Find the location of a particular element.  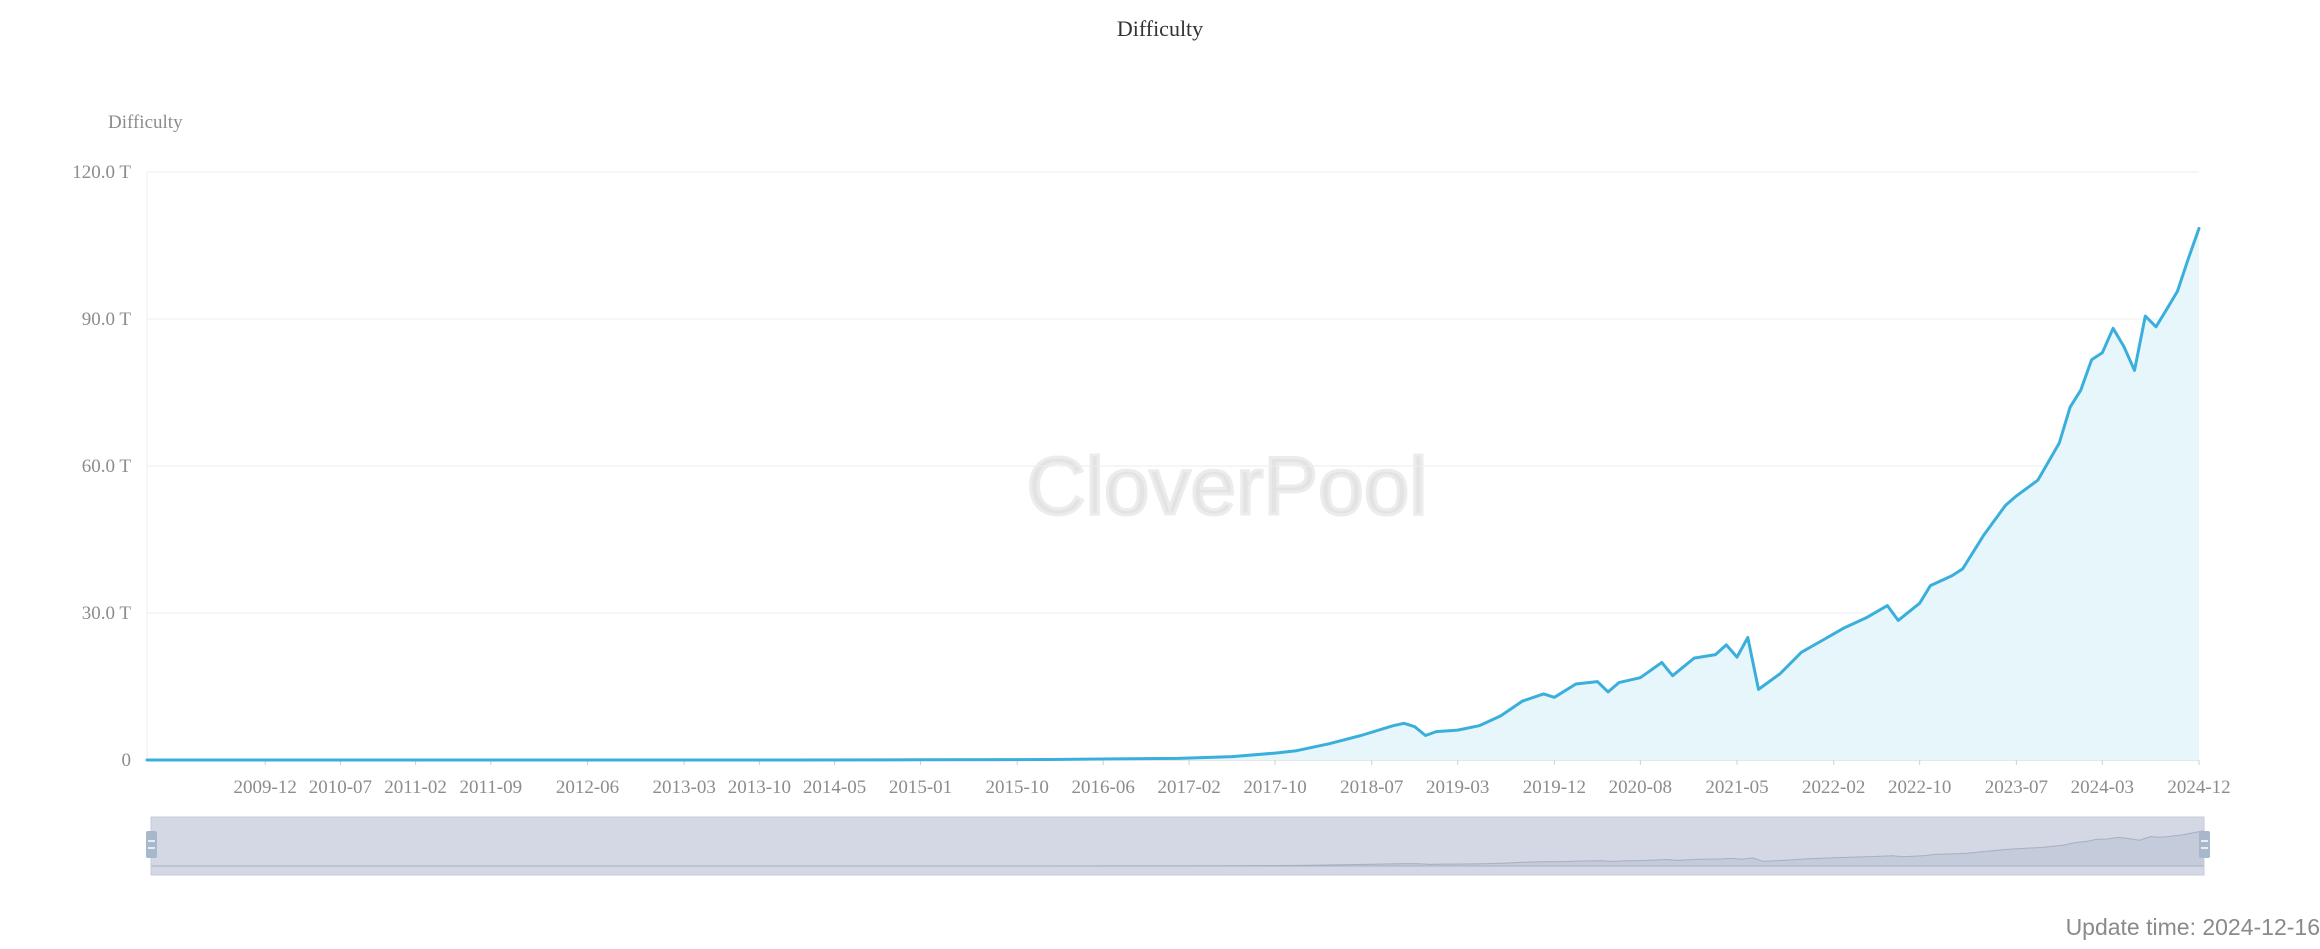

y-tick-label: 120.0 T is located at coordinates (101, 172).